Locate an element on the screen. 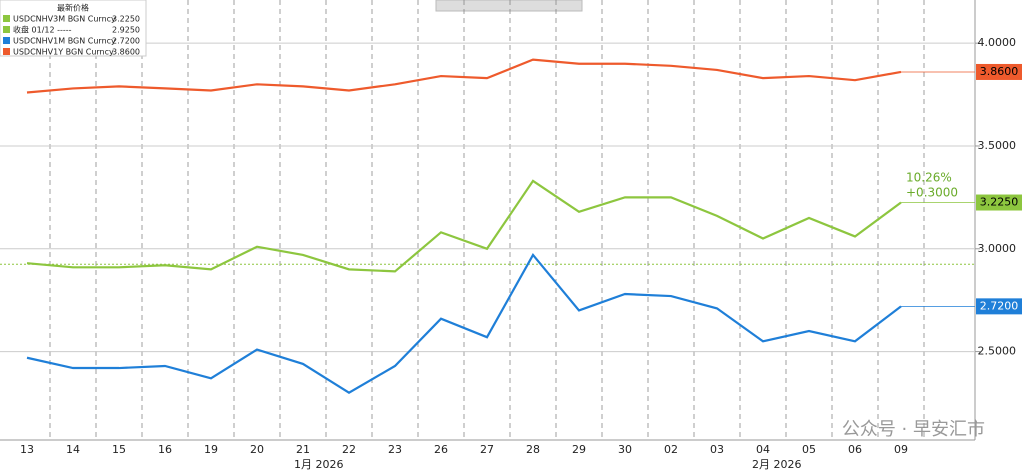  x-tick-label: 14 is located at coordinates (73, 449).